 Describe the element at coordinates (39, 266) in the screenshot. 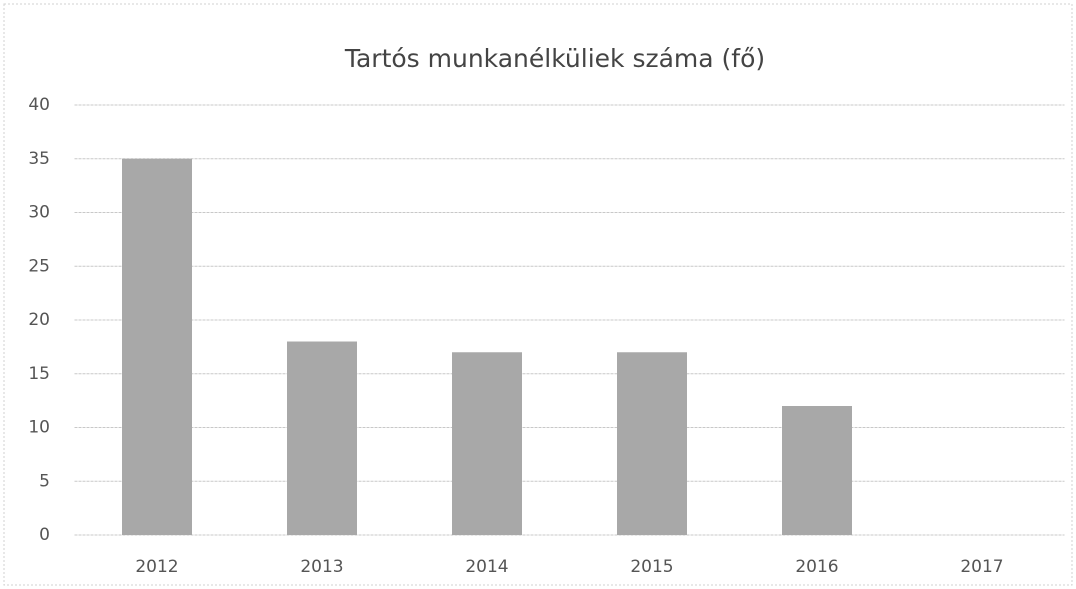

I see `y-tick-label: 25` at that location.